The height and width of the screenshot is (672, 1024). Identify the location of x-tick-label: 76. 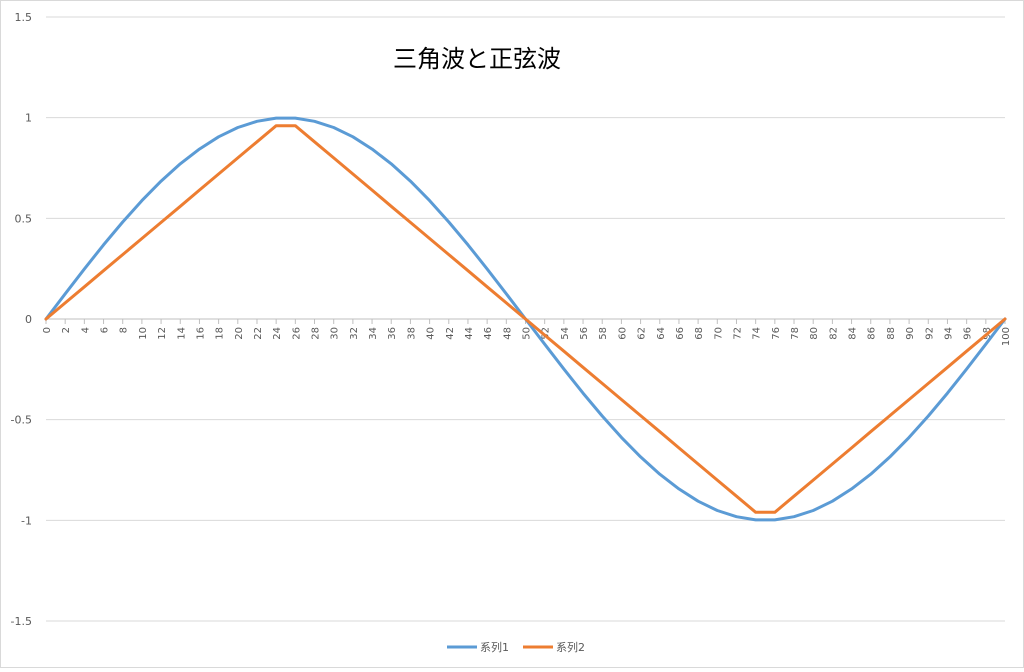
(776, 333).